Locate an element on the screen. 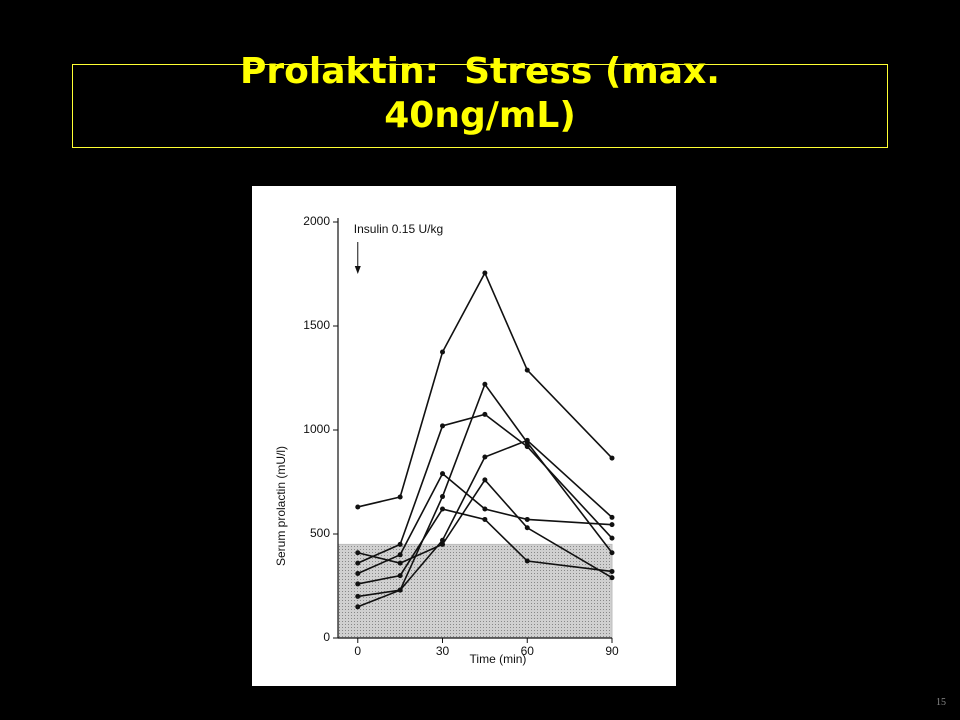 The height and width of the screenshot is (720, 960). annotation: Insulin 0.15 U/kg is located at coordinates (398, 229).